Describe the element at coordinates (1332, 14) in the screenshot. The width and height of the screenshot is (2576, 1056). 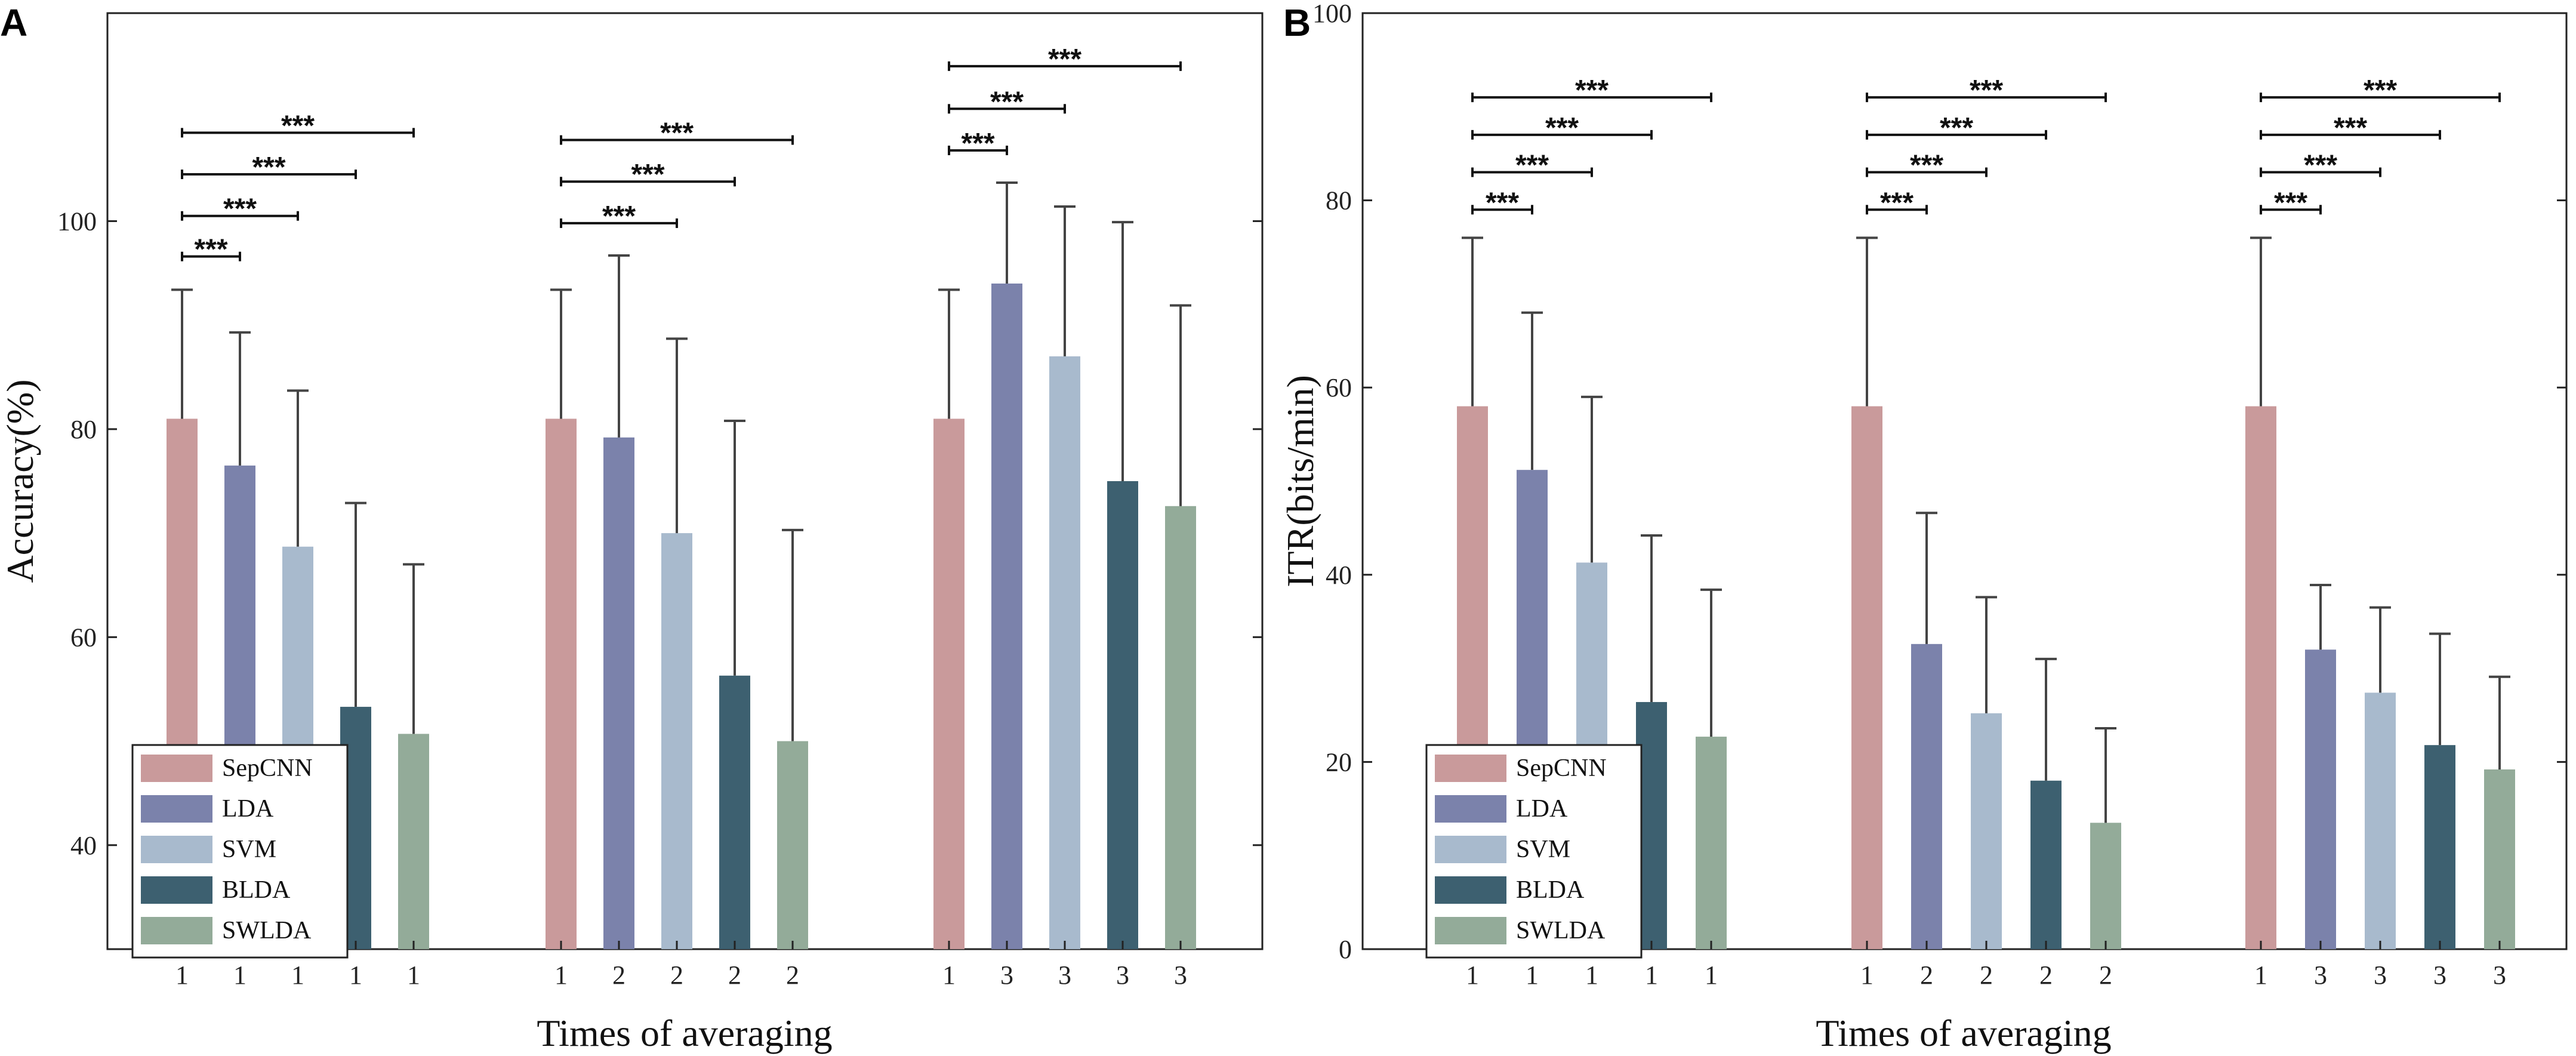
I see `y-tick-label: 100` at that location.